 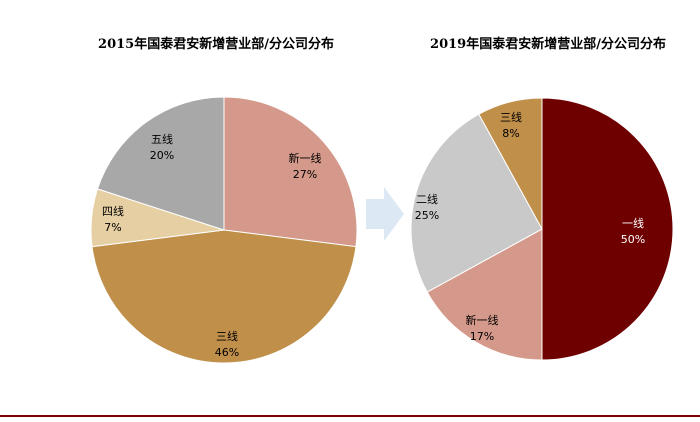 I want to click on slice-value-label: 50%, so click(x=633, y=239).